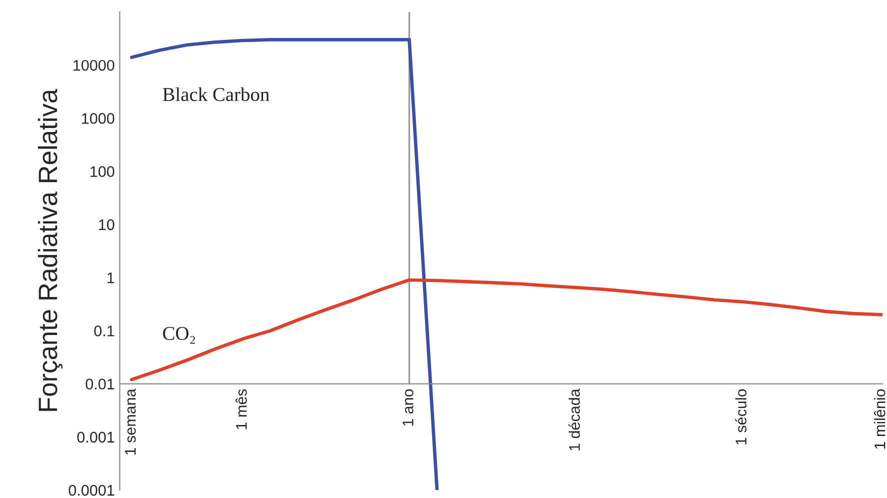 The image size is (887, 498). What do you see at coordinates (241, 409) in the screenshot?
I see `x-tick-label: 1 mês` at bounding box center [241, 409].